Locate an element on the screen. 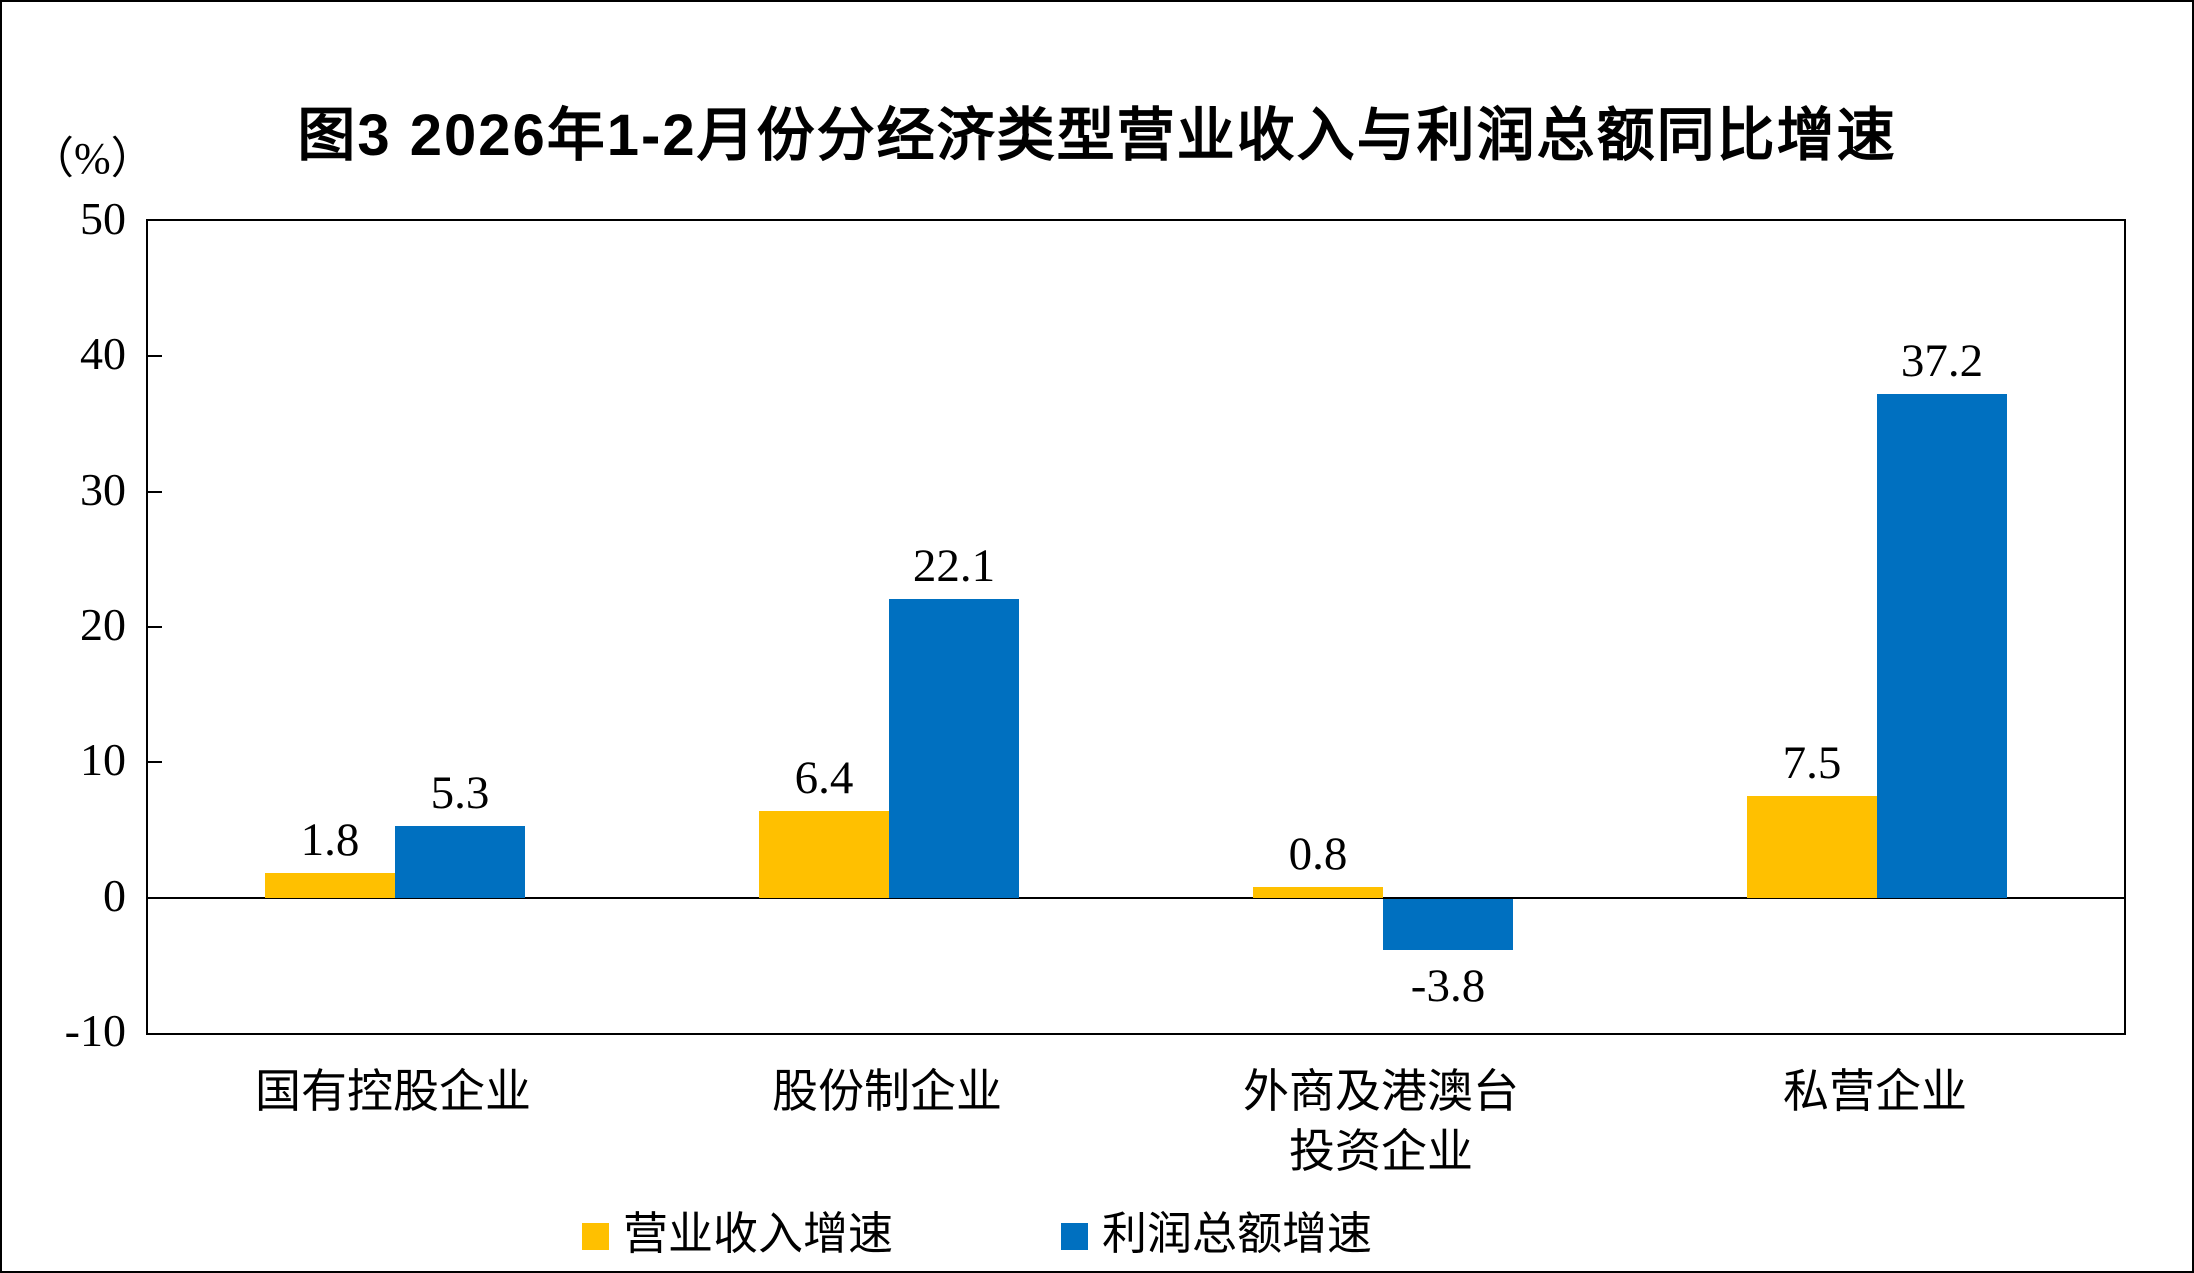 The height and width of the screenshot is (1273, 2194). bar-revenue_growth-private is located at coordinates (1812, 847).